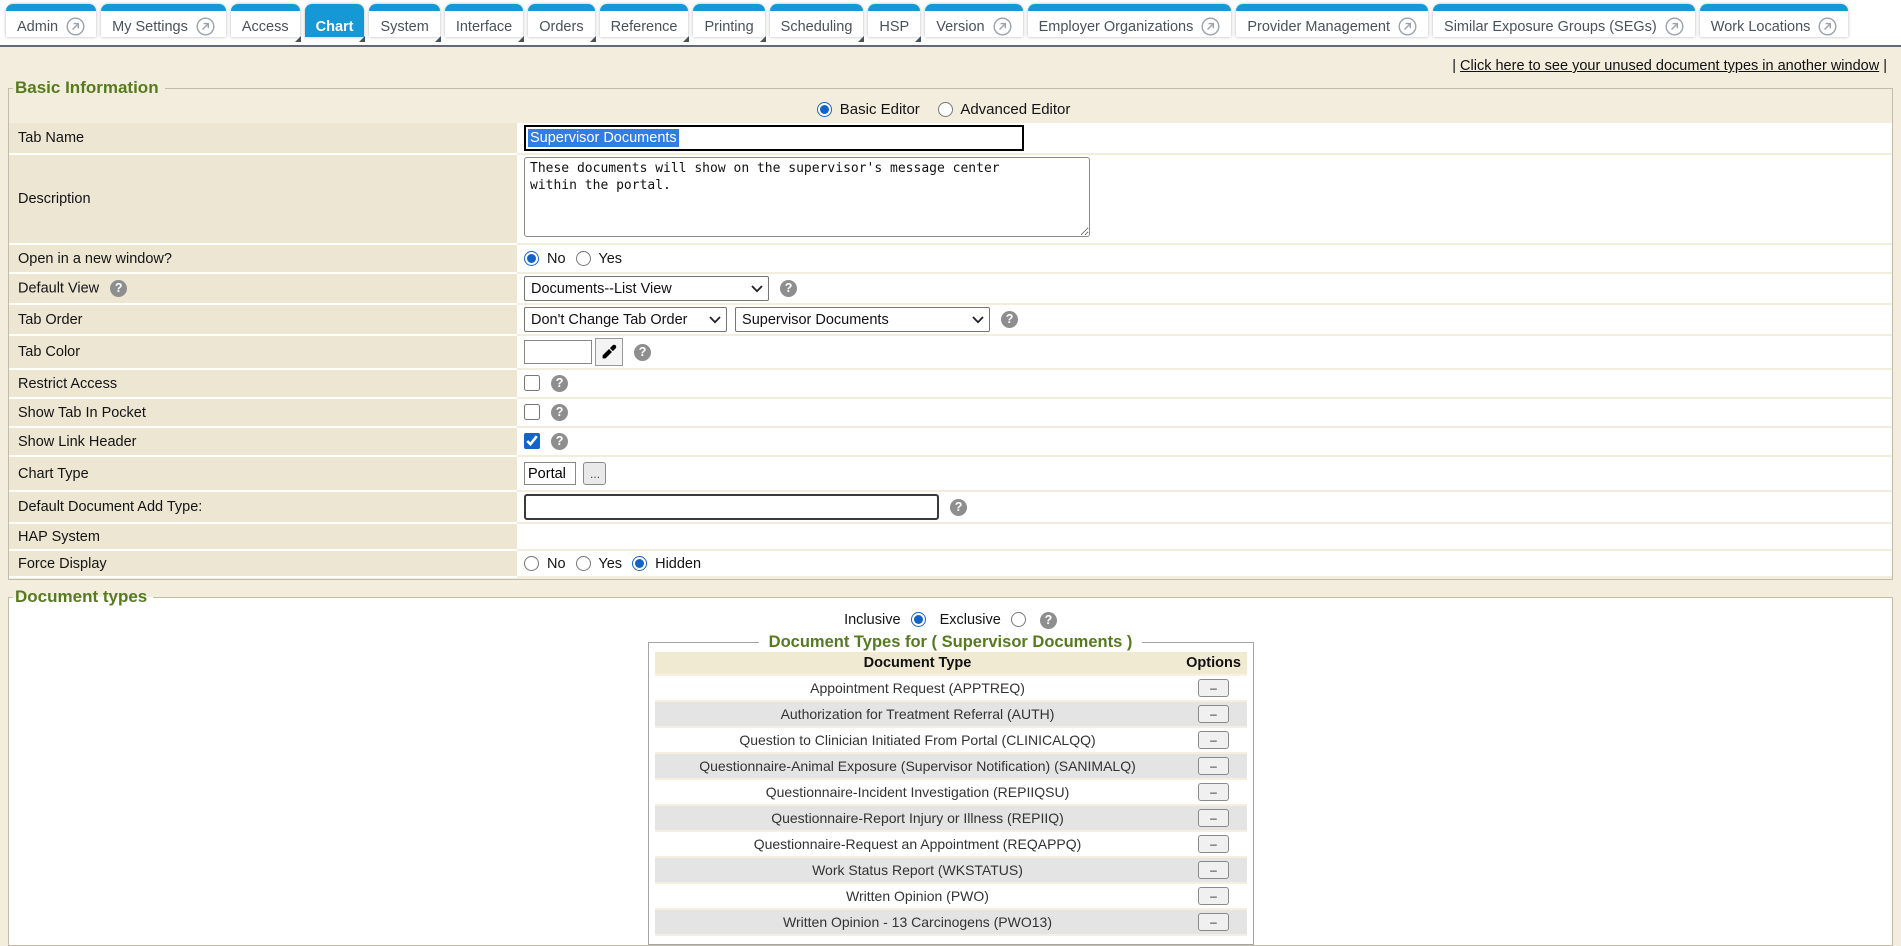 This screenshot has width=1901, height=946. Describe the element at coordinates (560, 442) in the screenshot. I see `show-link-header-help-icon: ?` at that location.